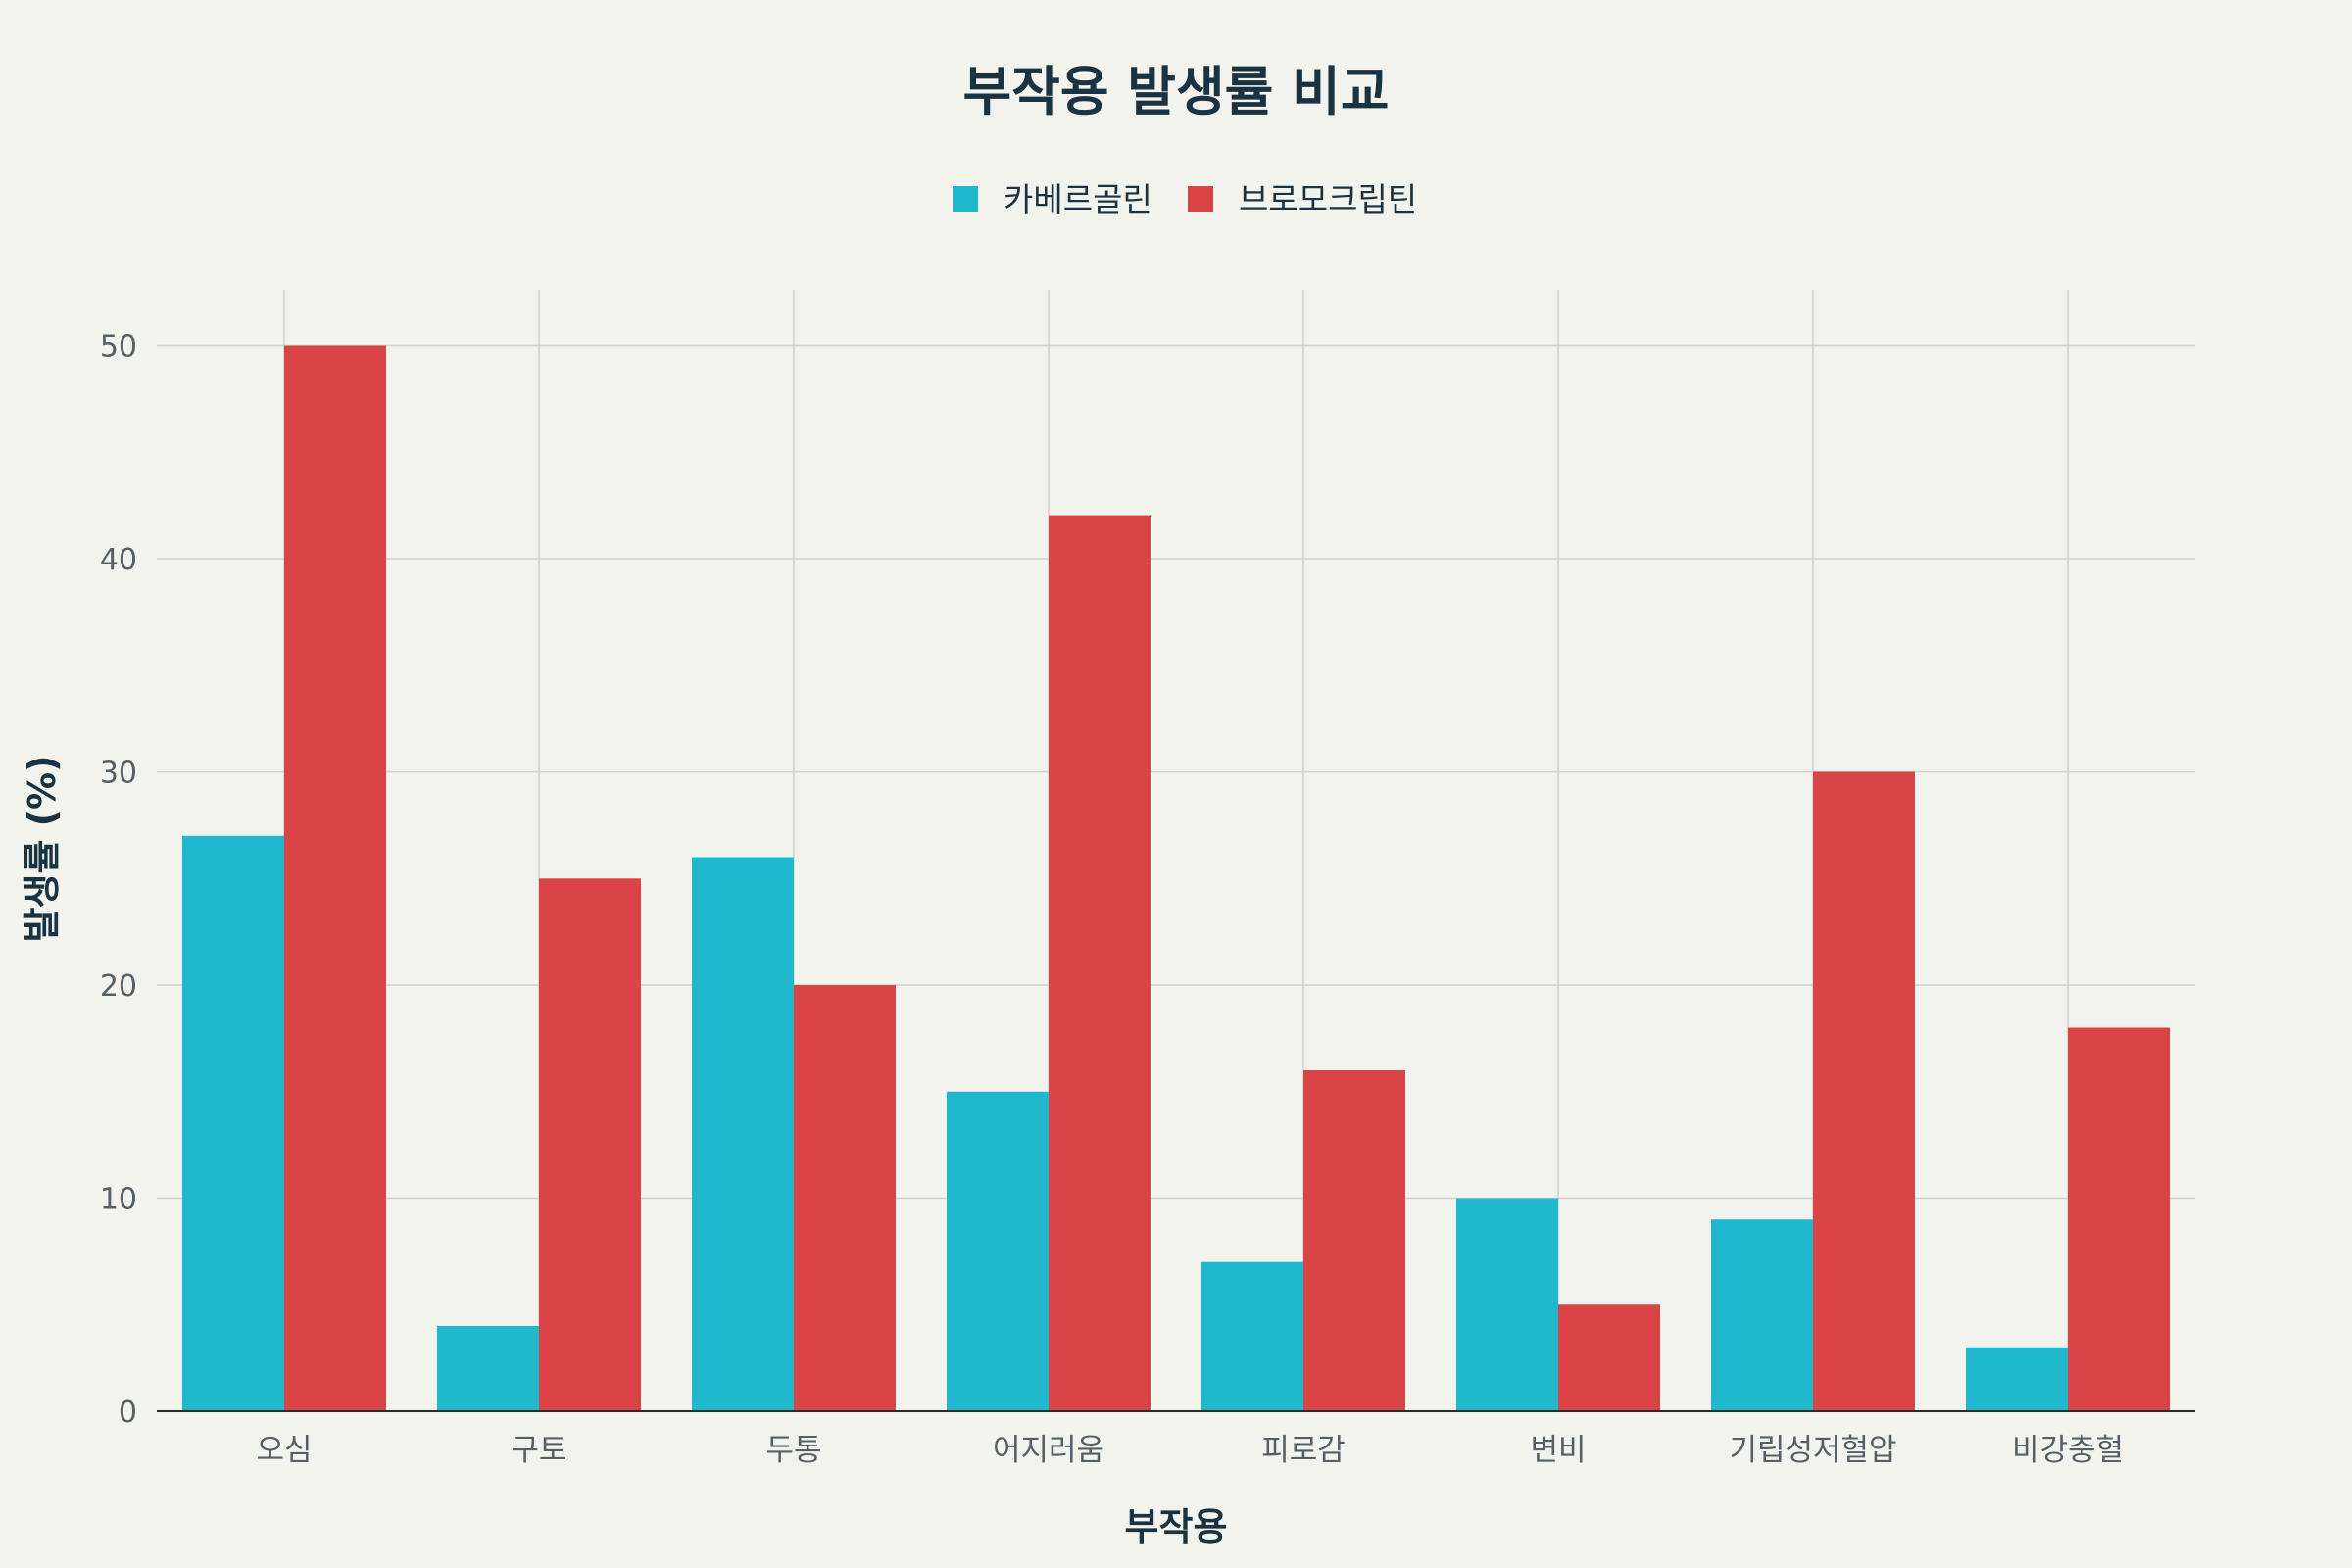 This screenshot has width=2352, height=1568. I want to click on x-tick-label: 구토, so click(538, 1450).